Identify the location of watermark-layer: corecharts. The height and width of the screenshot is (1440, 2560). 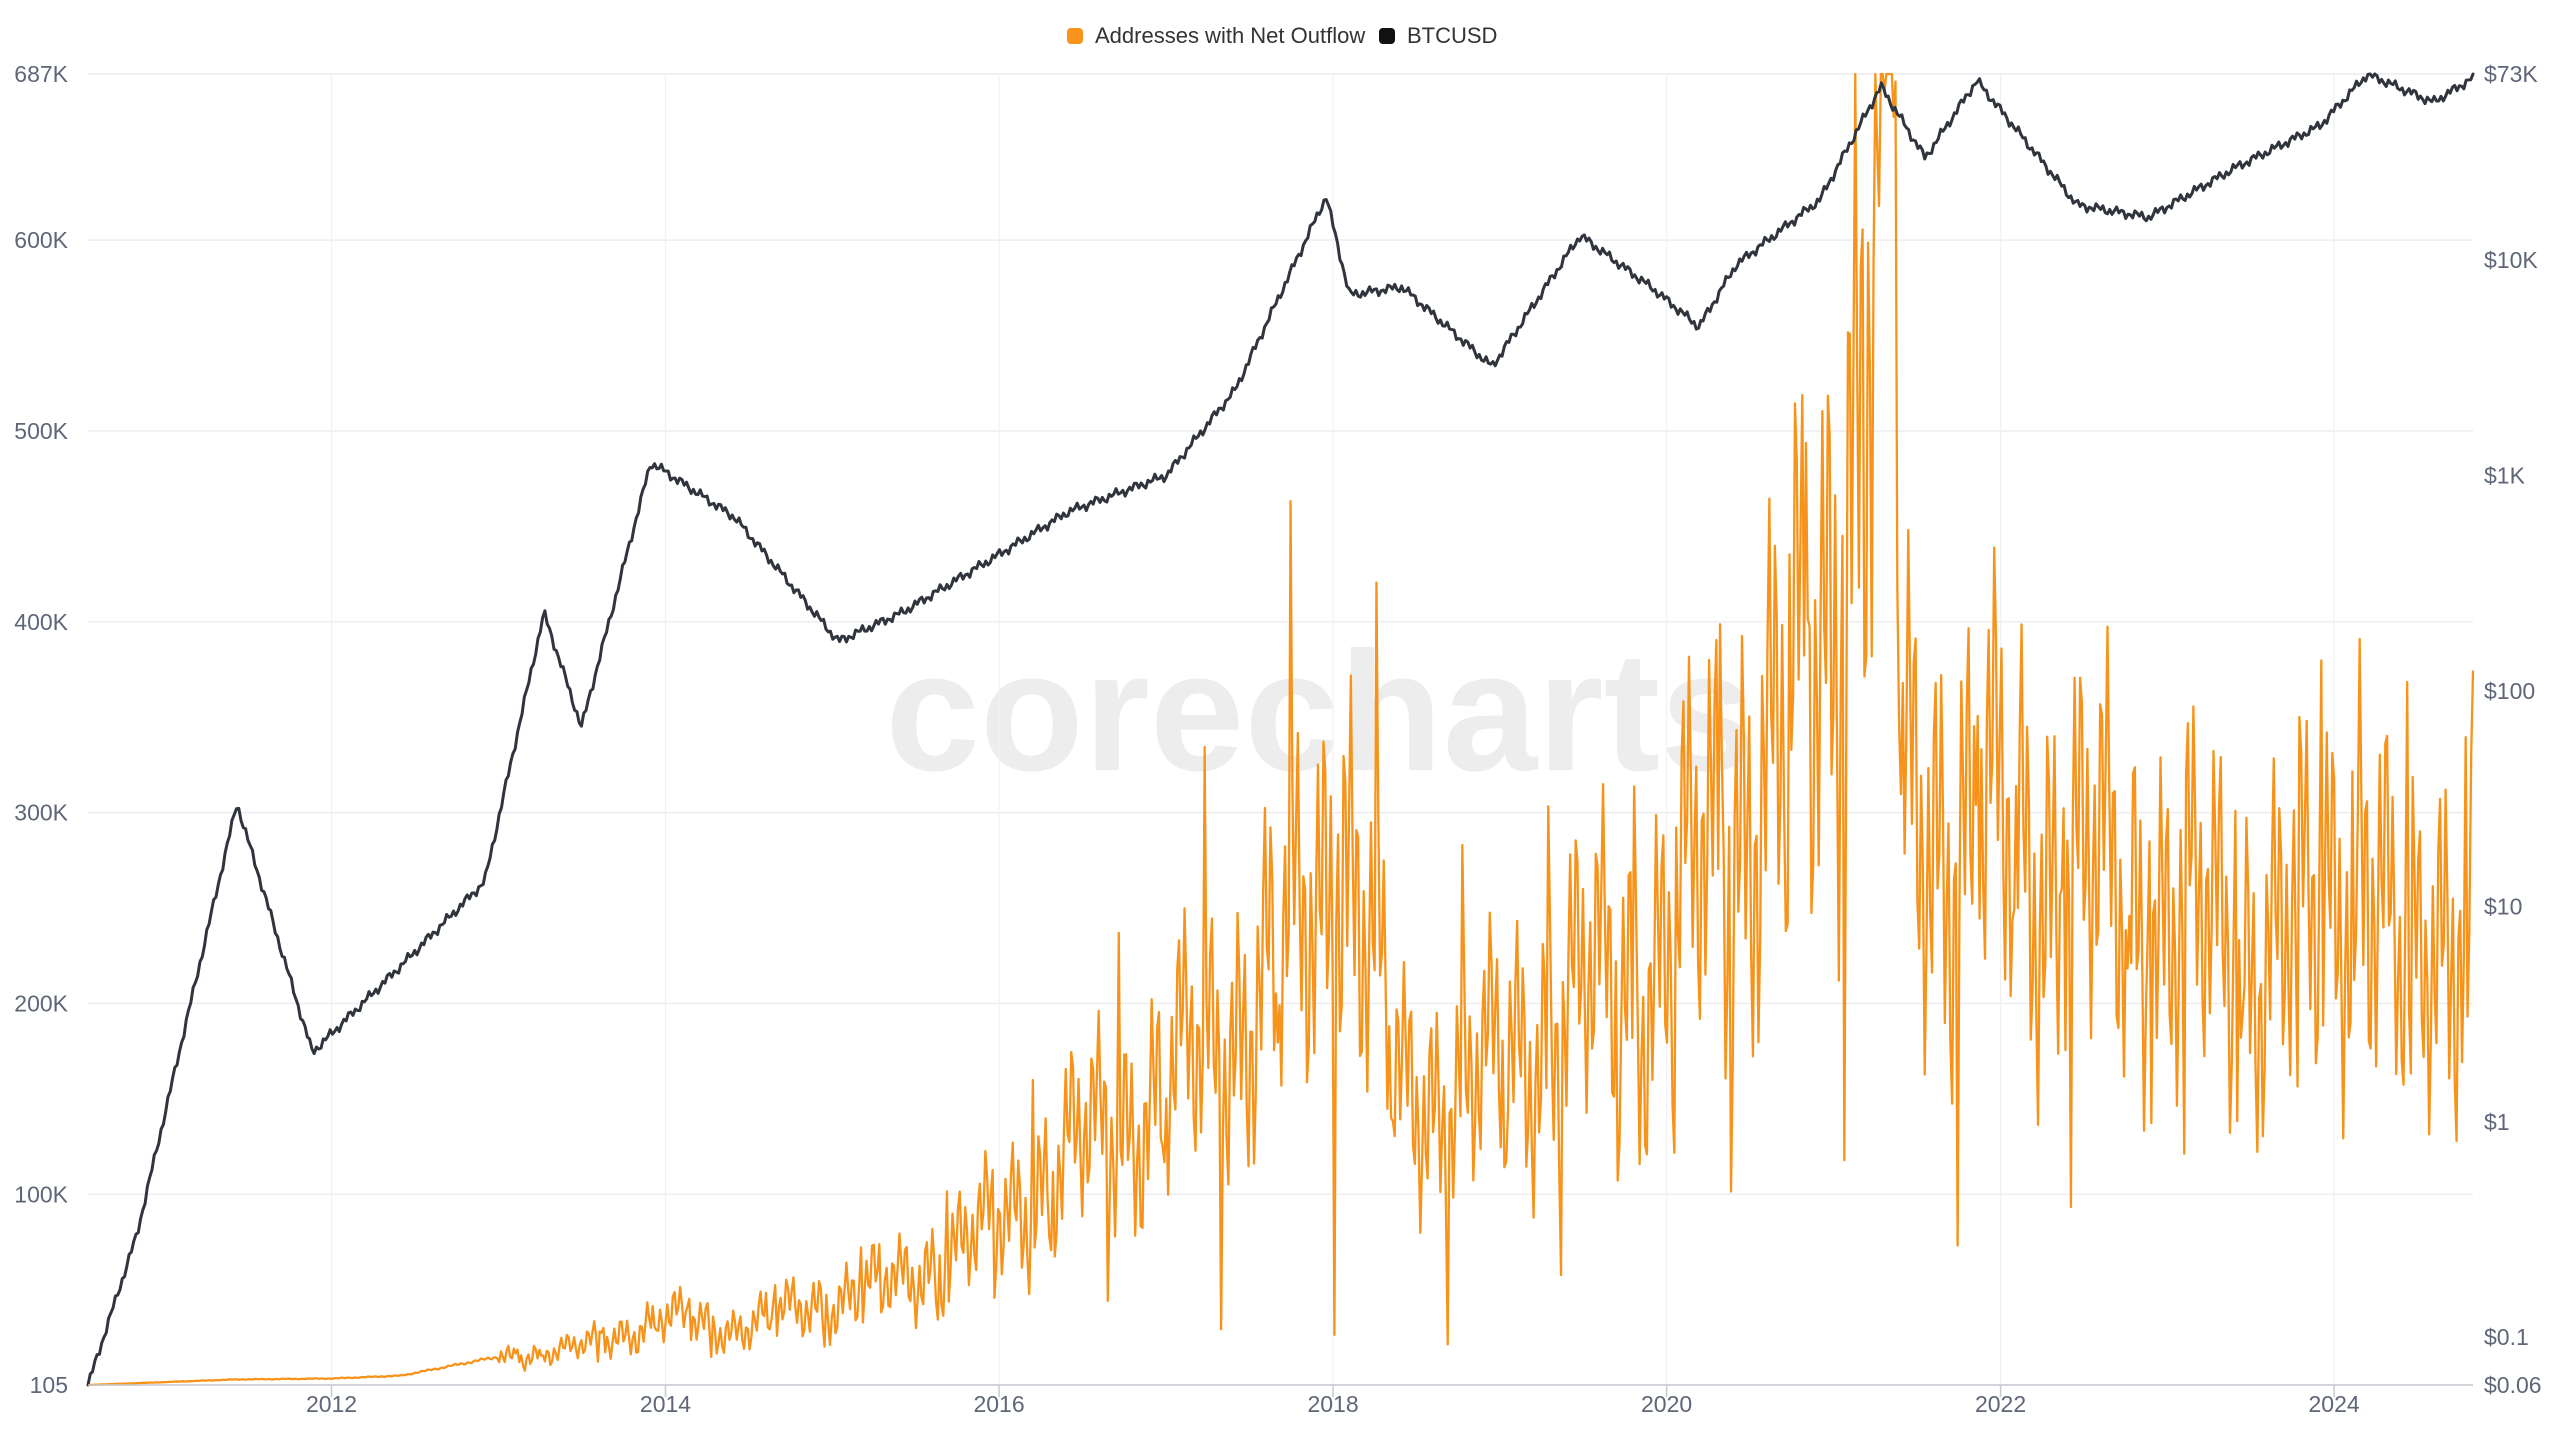
(1319, 712).